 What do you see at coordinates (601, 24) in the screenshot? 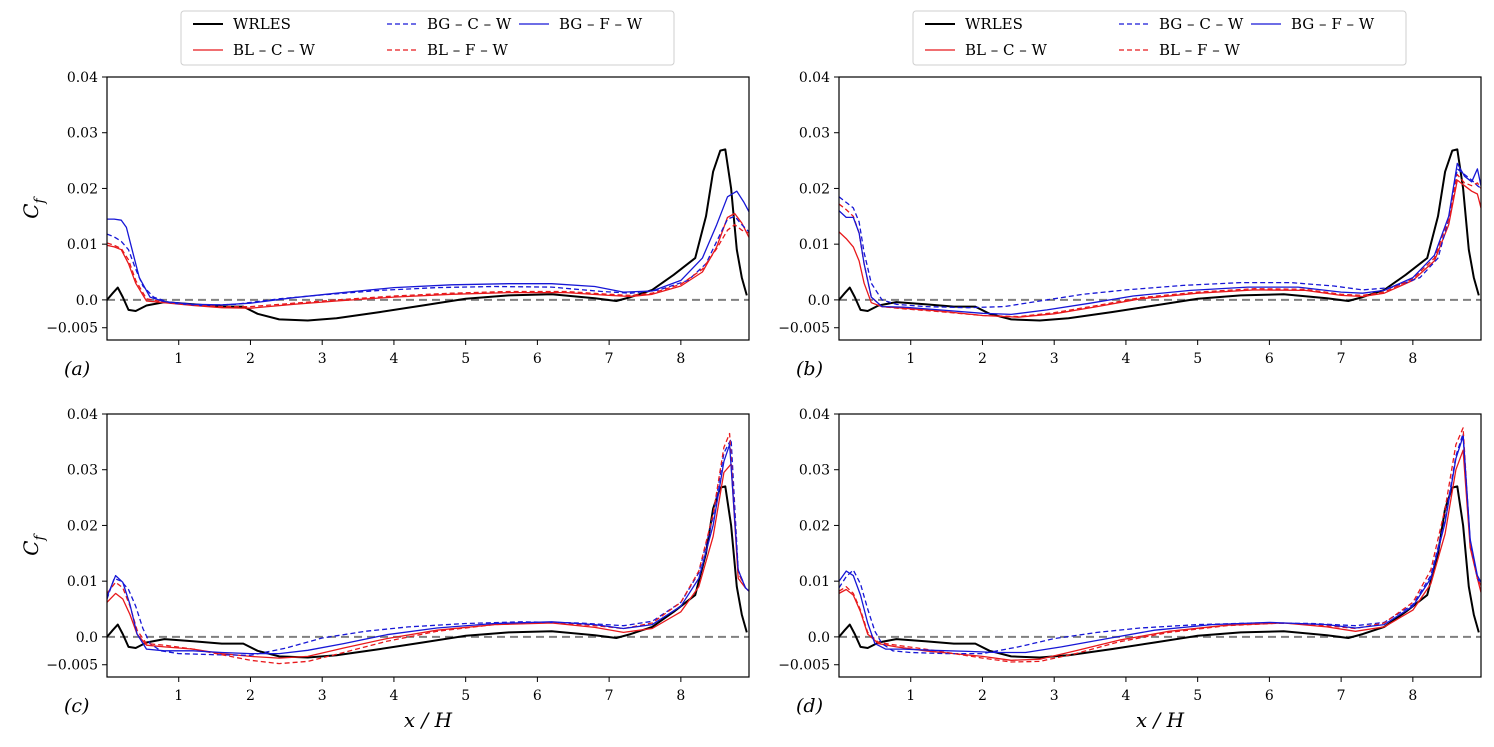
I see `legend-label: BG – F – W` at bounding box center [601, 24].